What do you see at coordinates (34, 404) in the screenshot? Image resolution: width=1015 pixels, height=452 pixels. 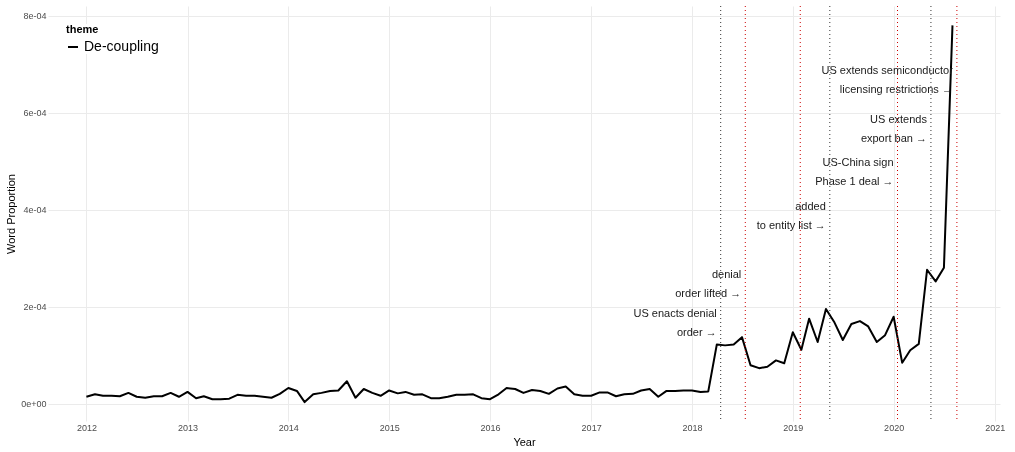 I see `y-tick-label: 0e+00` at bounding box center [34, 404].